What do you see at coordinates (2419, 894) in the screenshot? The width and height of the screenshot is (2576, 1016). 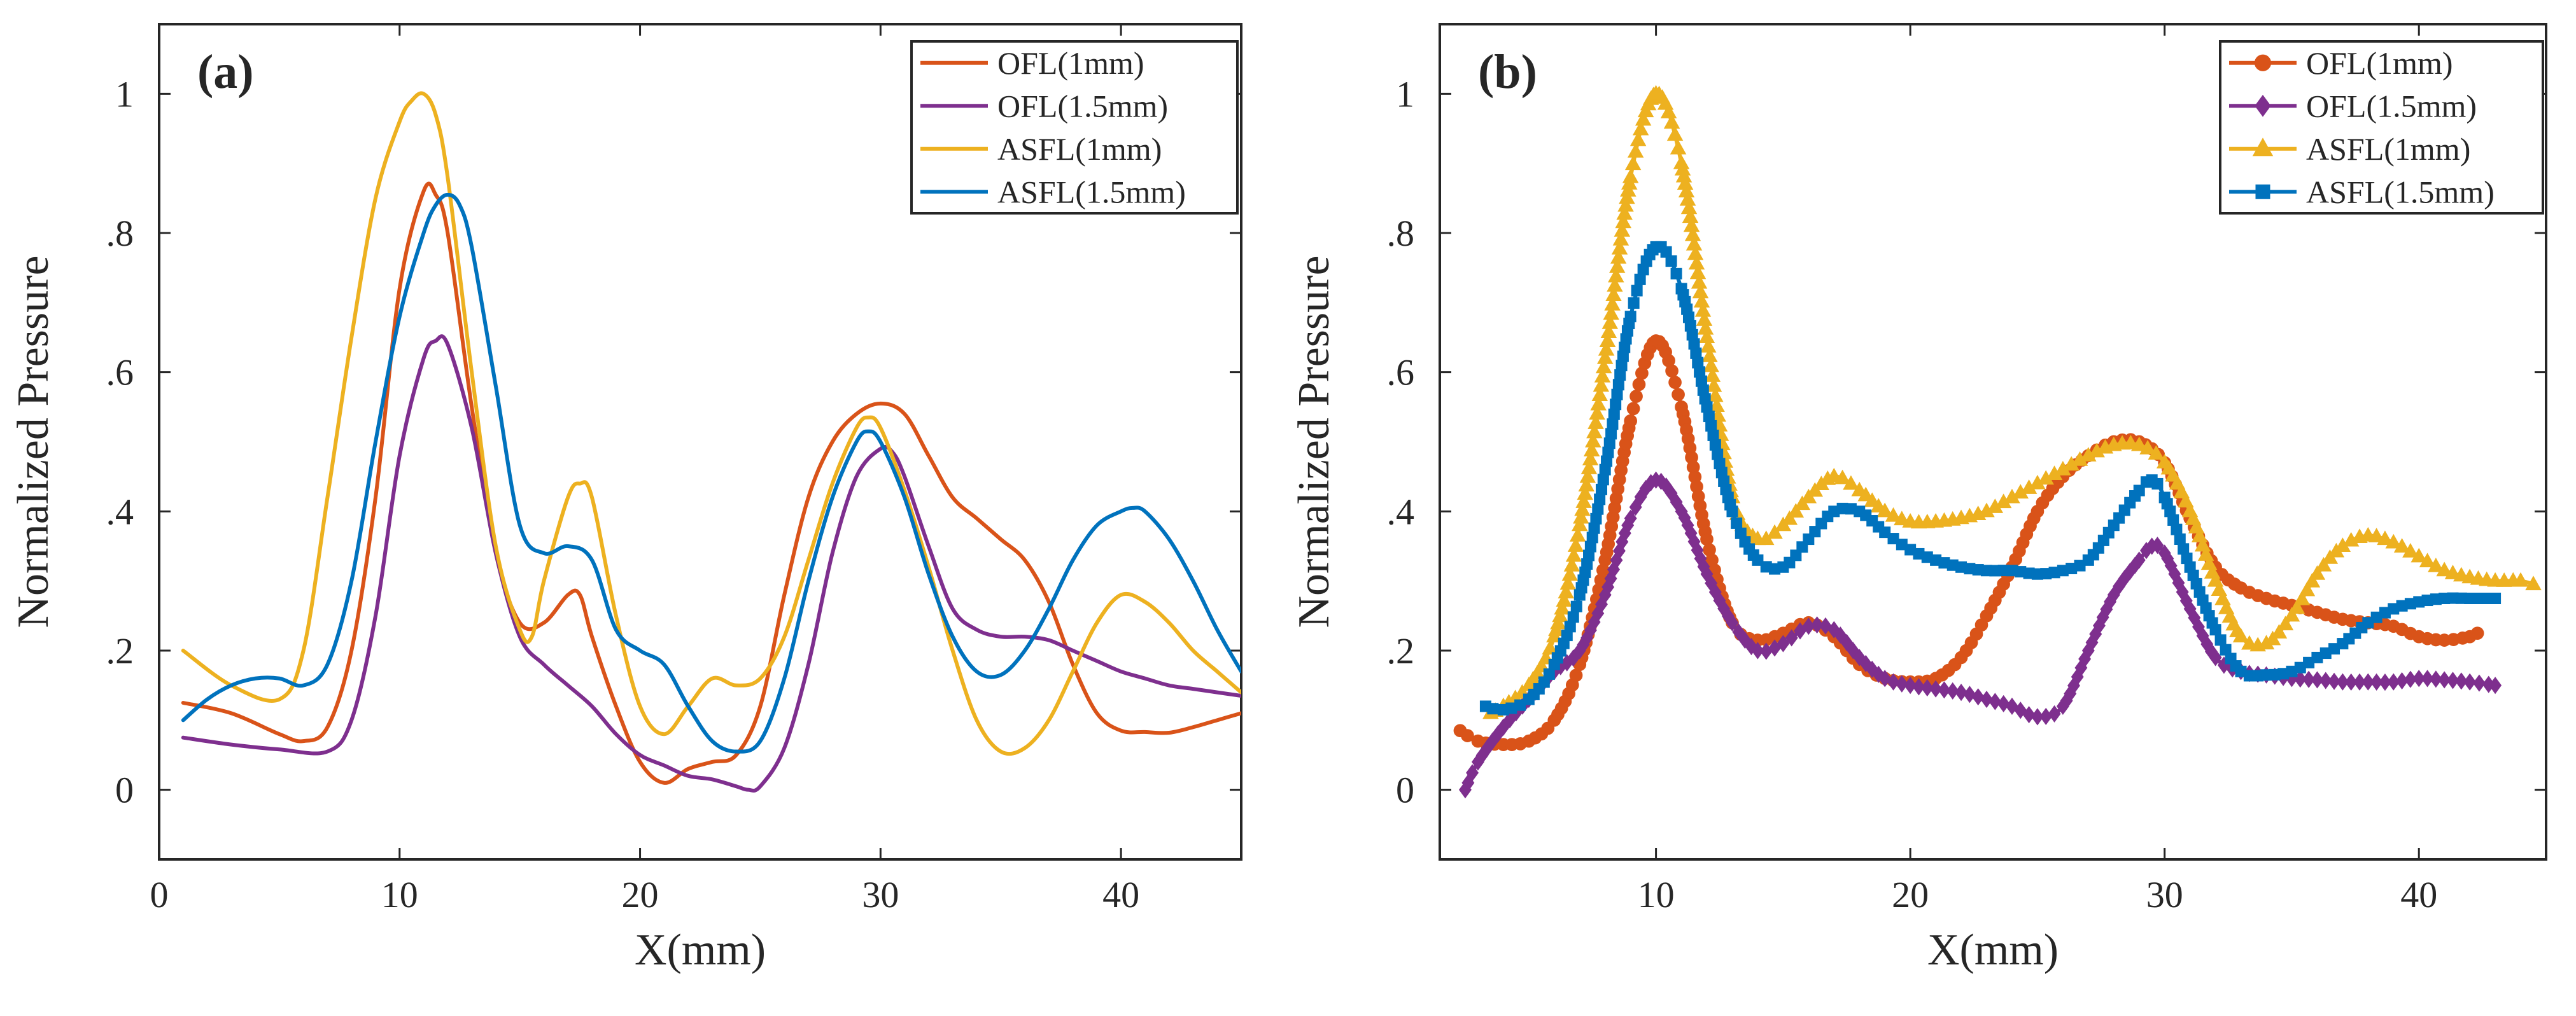 I see `x-tick-label-b: 40` at bounding box center [2419, 894].